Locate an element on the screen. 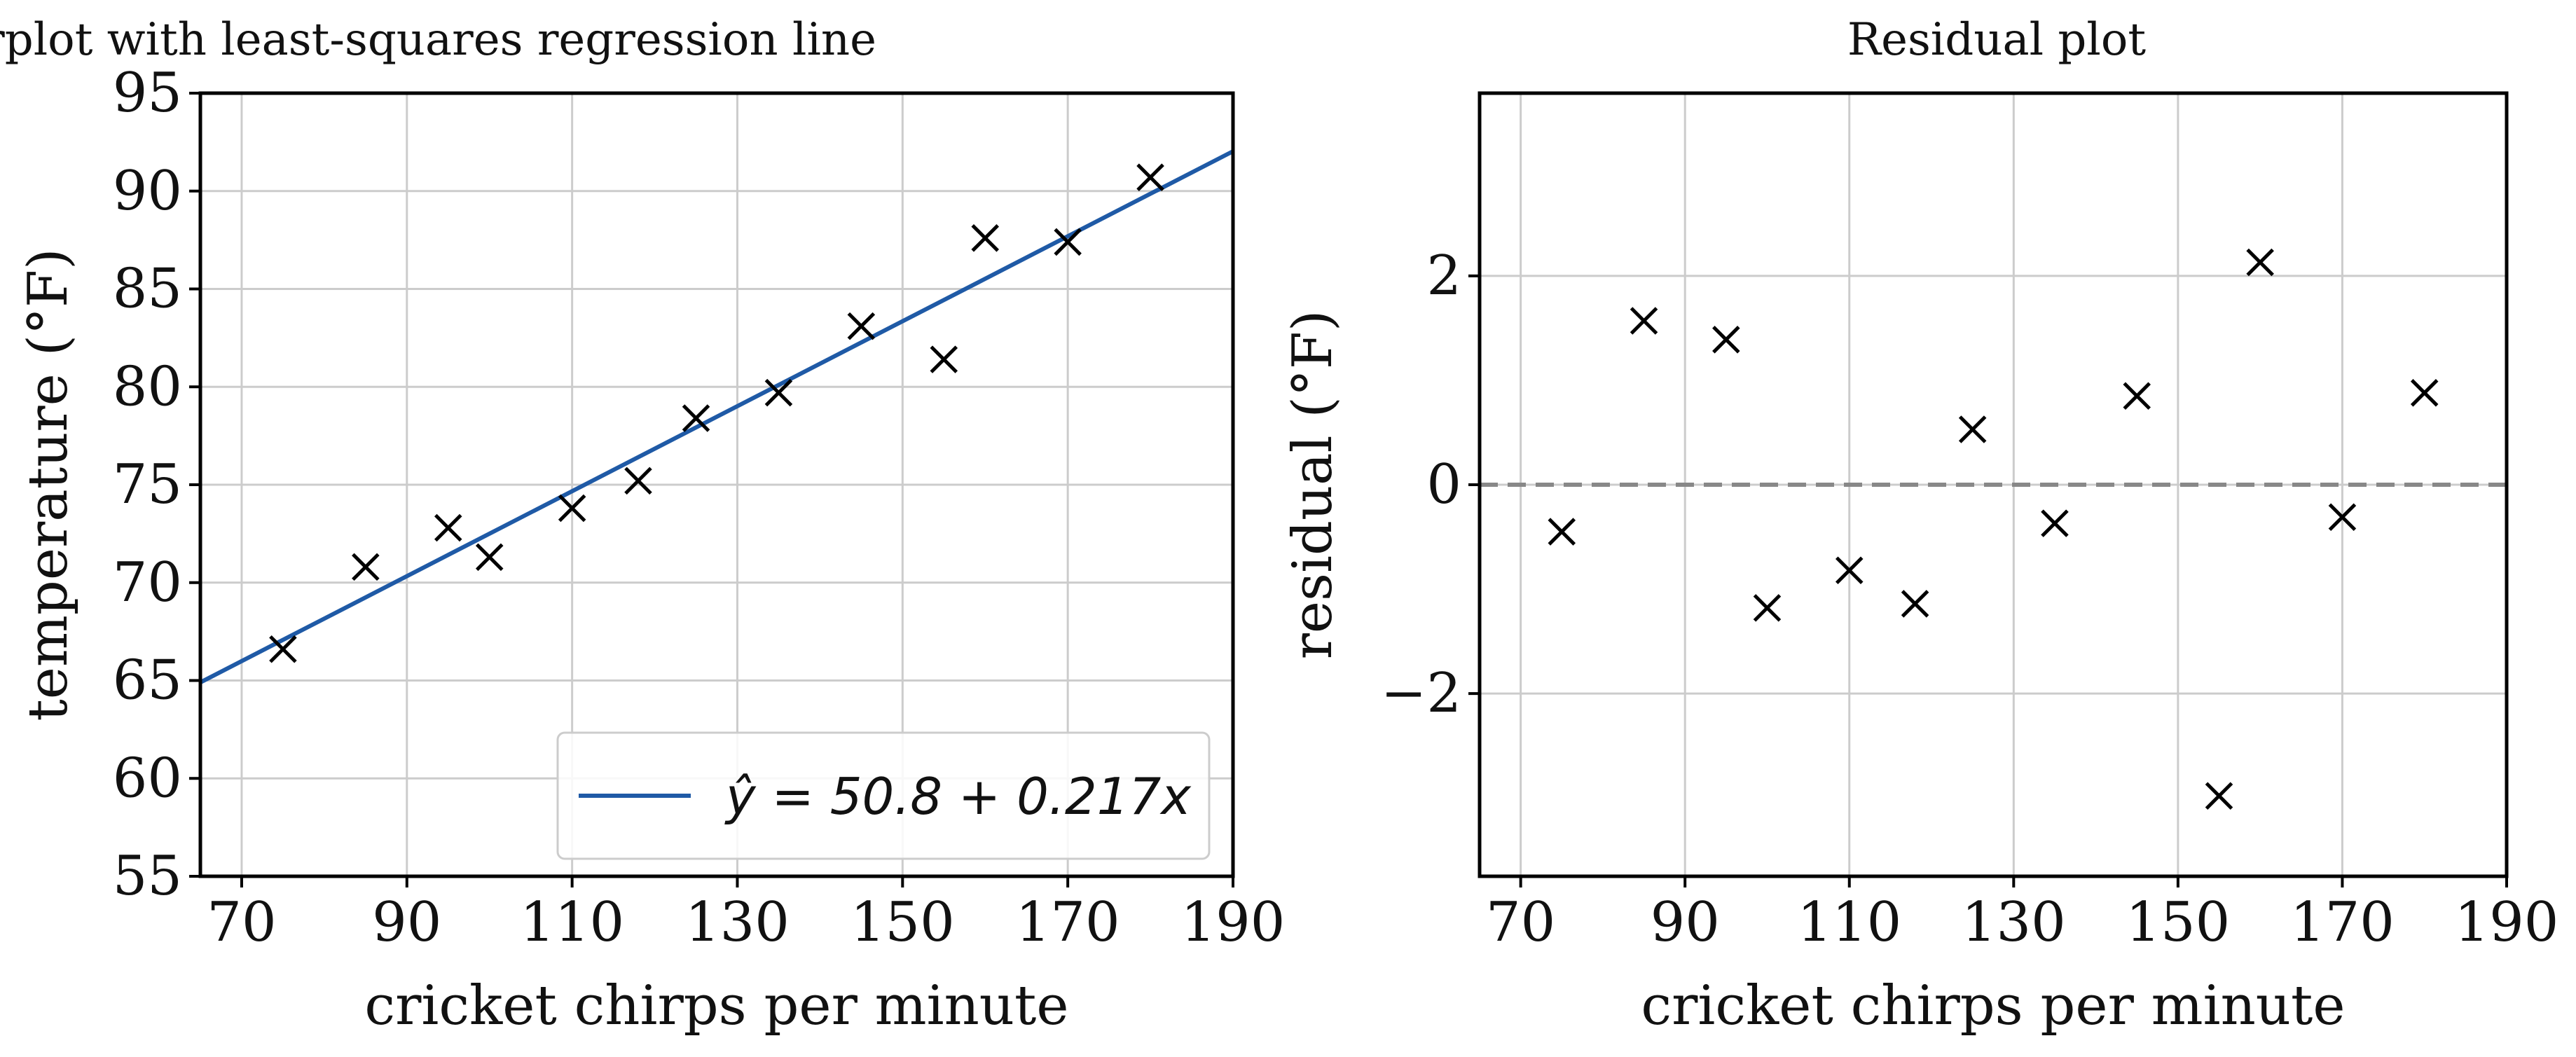 The height and width of the screenshot is (1057, 2576). y-tick-label: 60 is located at coordinates (147, 778).